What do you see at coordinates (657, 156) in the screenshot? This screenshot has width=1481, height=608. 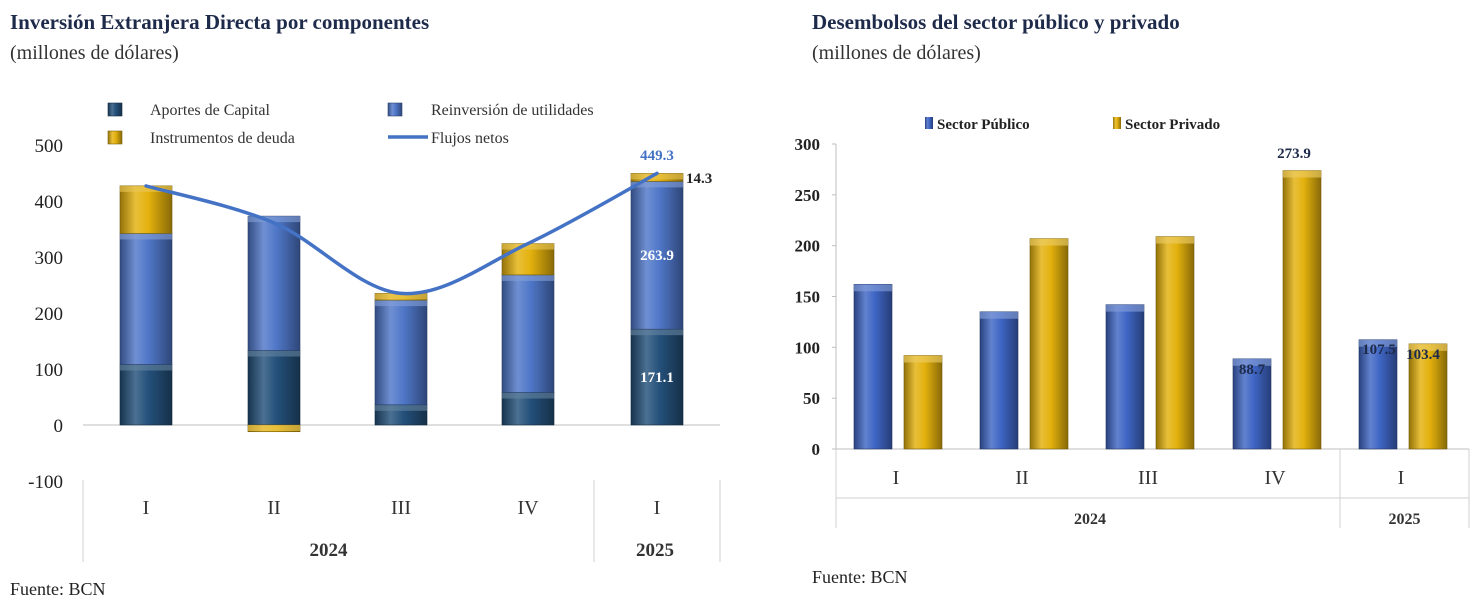 I see `data-label: 449.3` at bounding box center [657, 156].